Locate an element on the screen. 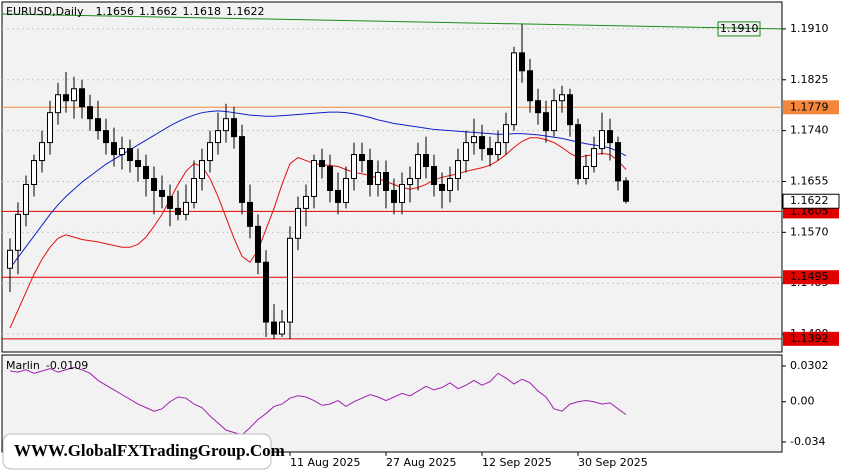 Image resolution: width=841 pixels, height=474 pixels. indicator-line is located at coordinates (318, 401).